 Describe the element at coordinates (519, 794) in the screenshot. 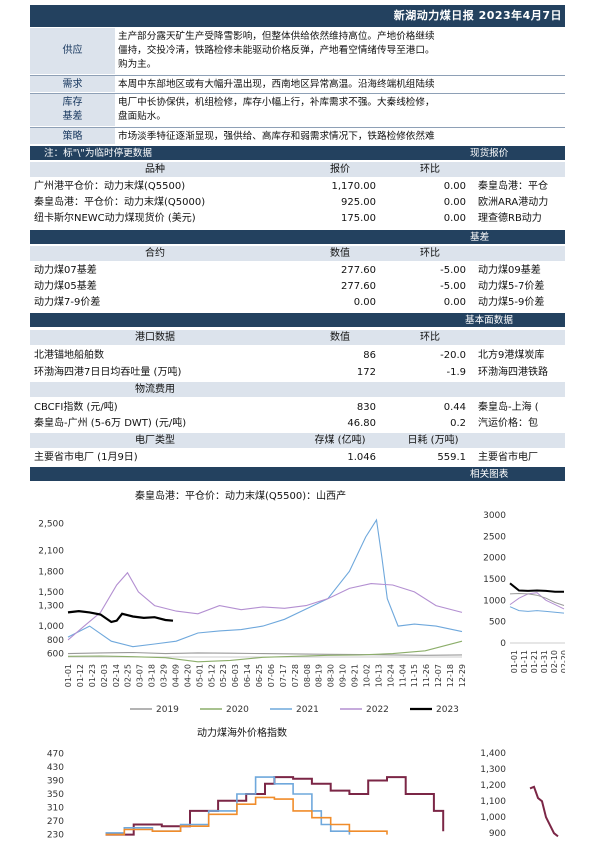

I see `chart-2-right-partial: 1,400 1,300 1,200 1,100 1,000 900` at that location.